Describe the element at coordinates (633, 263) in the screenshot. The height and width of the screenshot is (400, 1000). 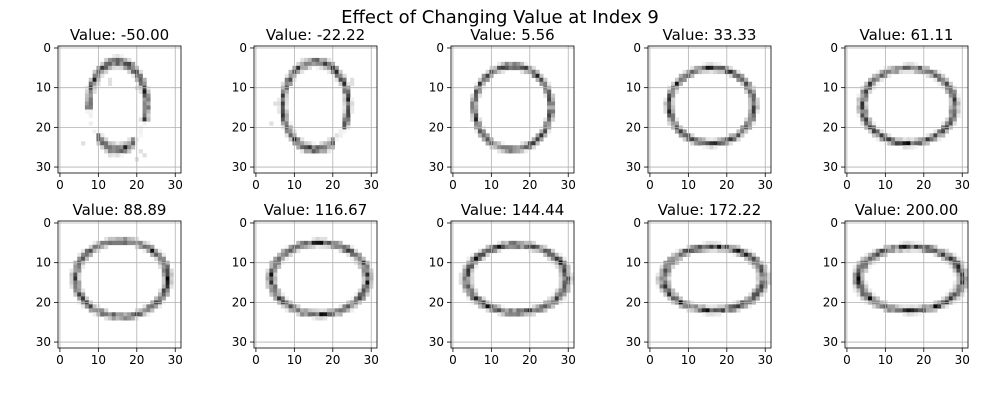
I see `y-tick-label: 10` at that location.